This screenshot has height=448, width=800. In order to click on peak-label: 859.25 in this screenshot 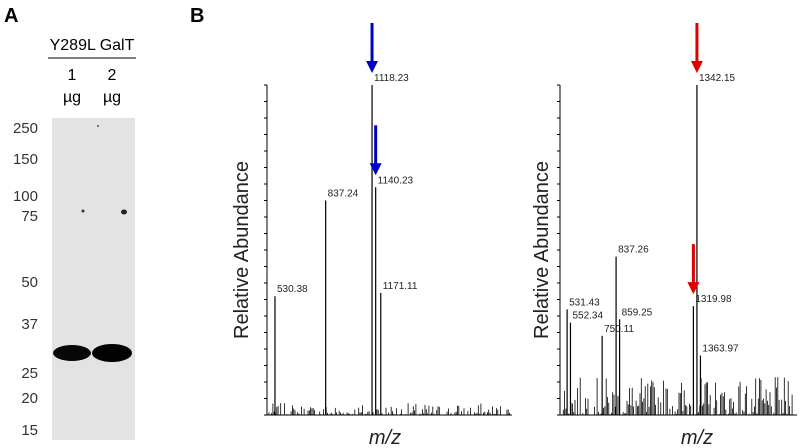, I will do `click(637, 312)`.